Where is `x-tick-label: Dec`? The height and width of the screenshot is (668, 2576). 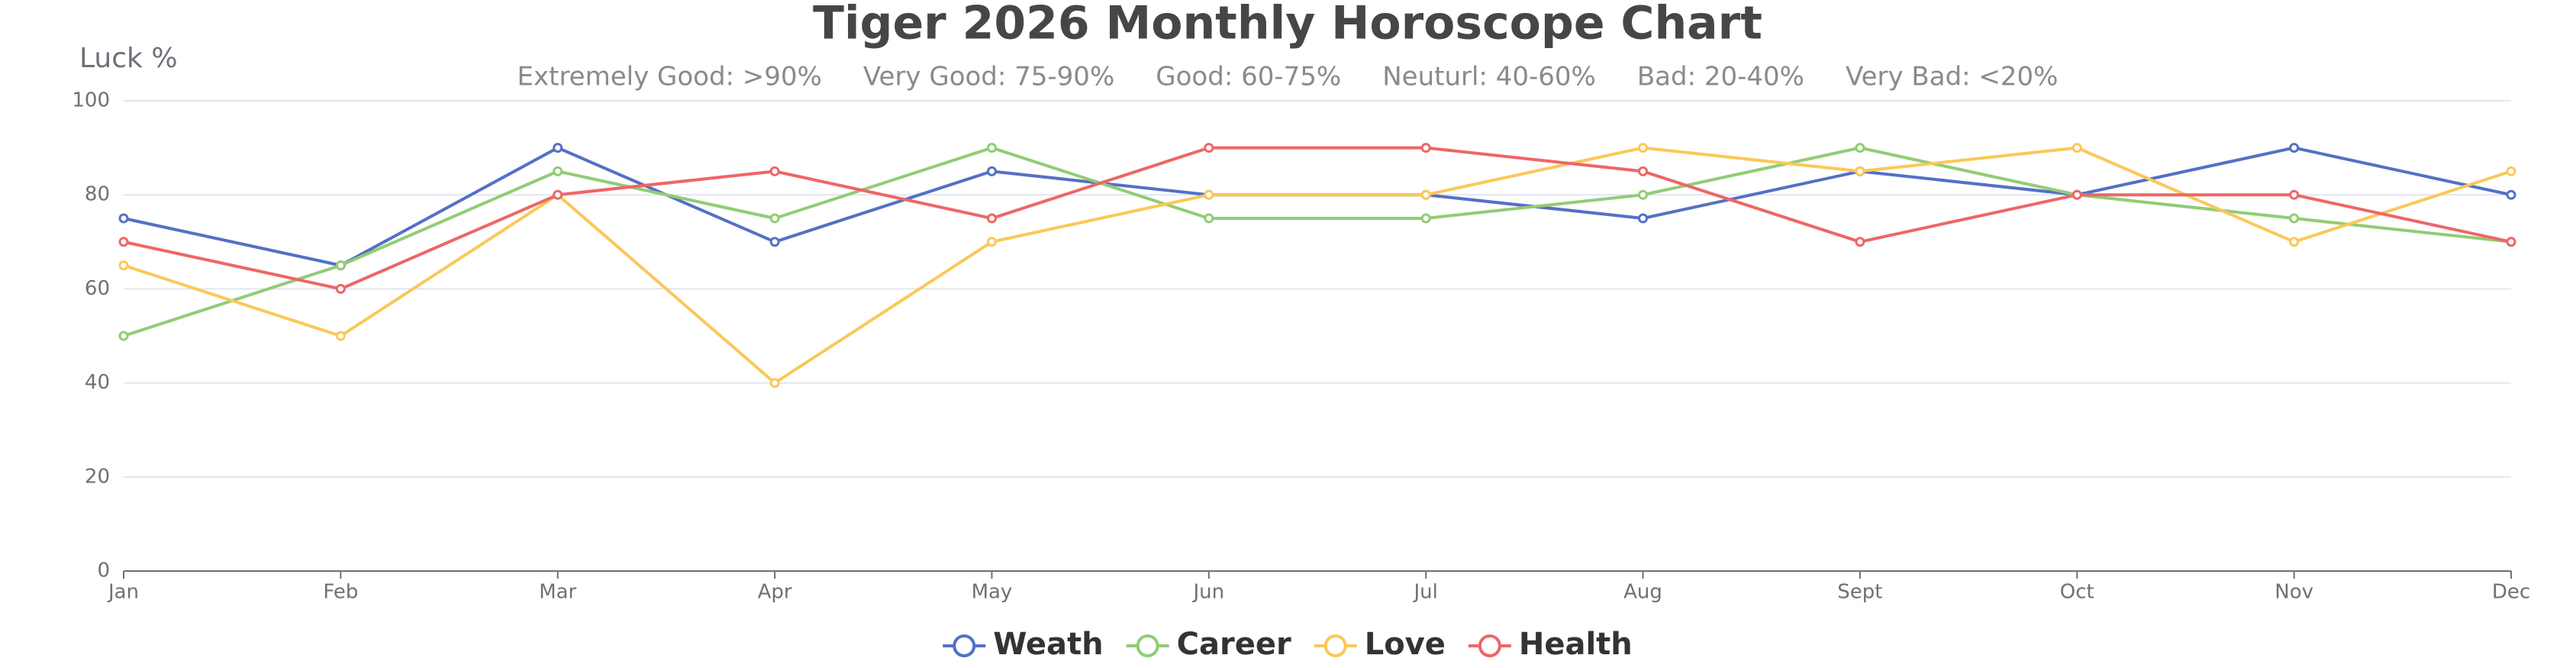 x-tick-label: Dec is located at coordinates (2511, 593).